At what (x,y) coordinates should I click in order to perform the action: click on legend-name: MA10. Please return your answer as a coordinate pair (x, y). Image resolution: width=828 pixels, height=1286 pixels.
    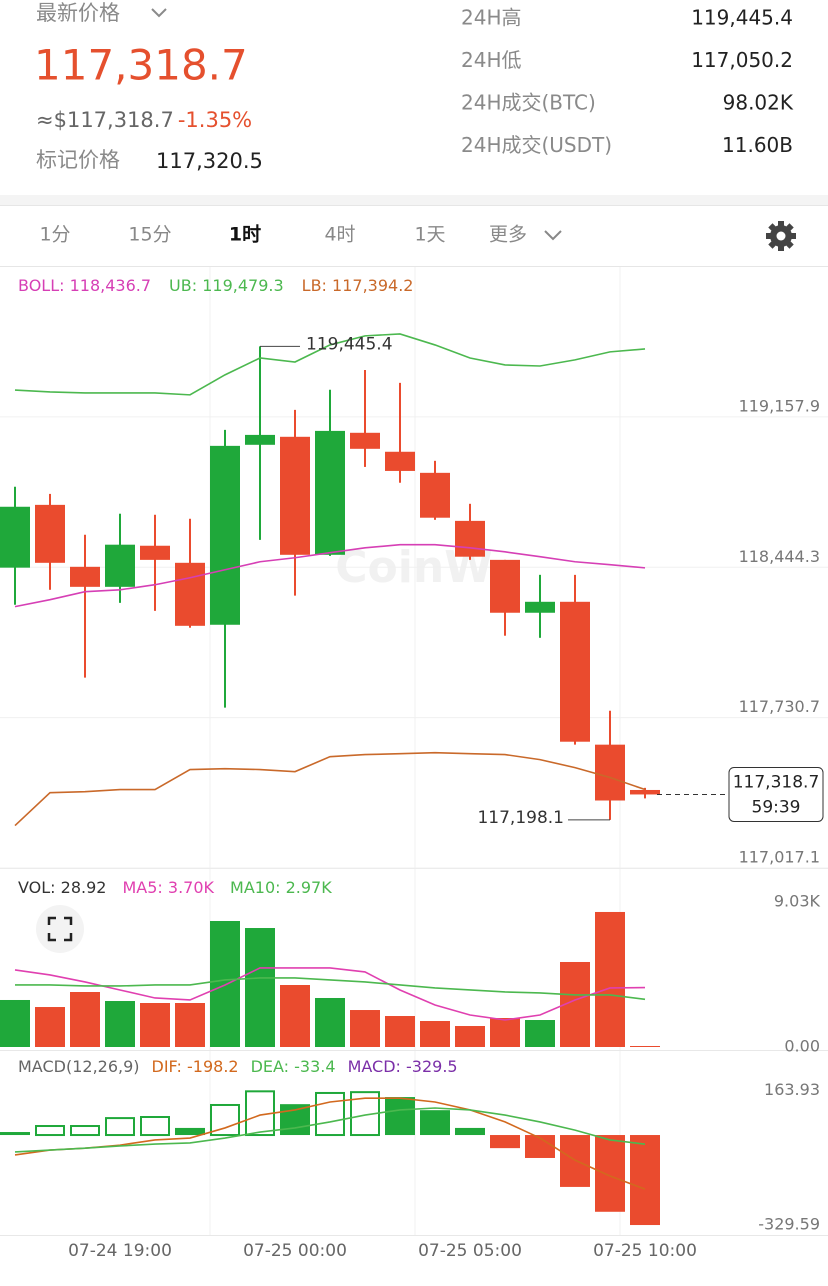
    Looking at the image, I should click on (252, 887).